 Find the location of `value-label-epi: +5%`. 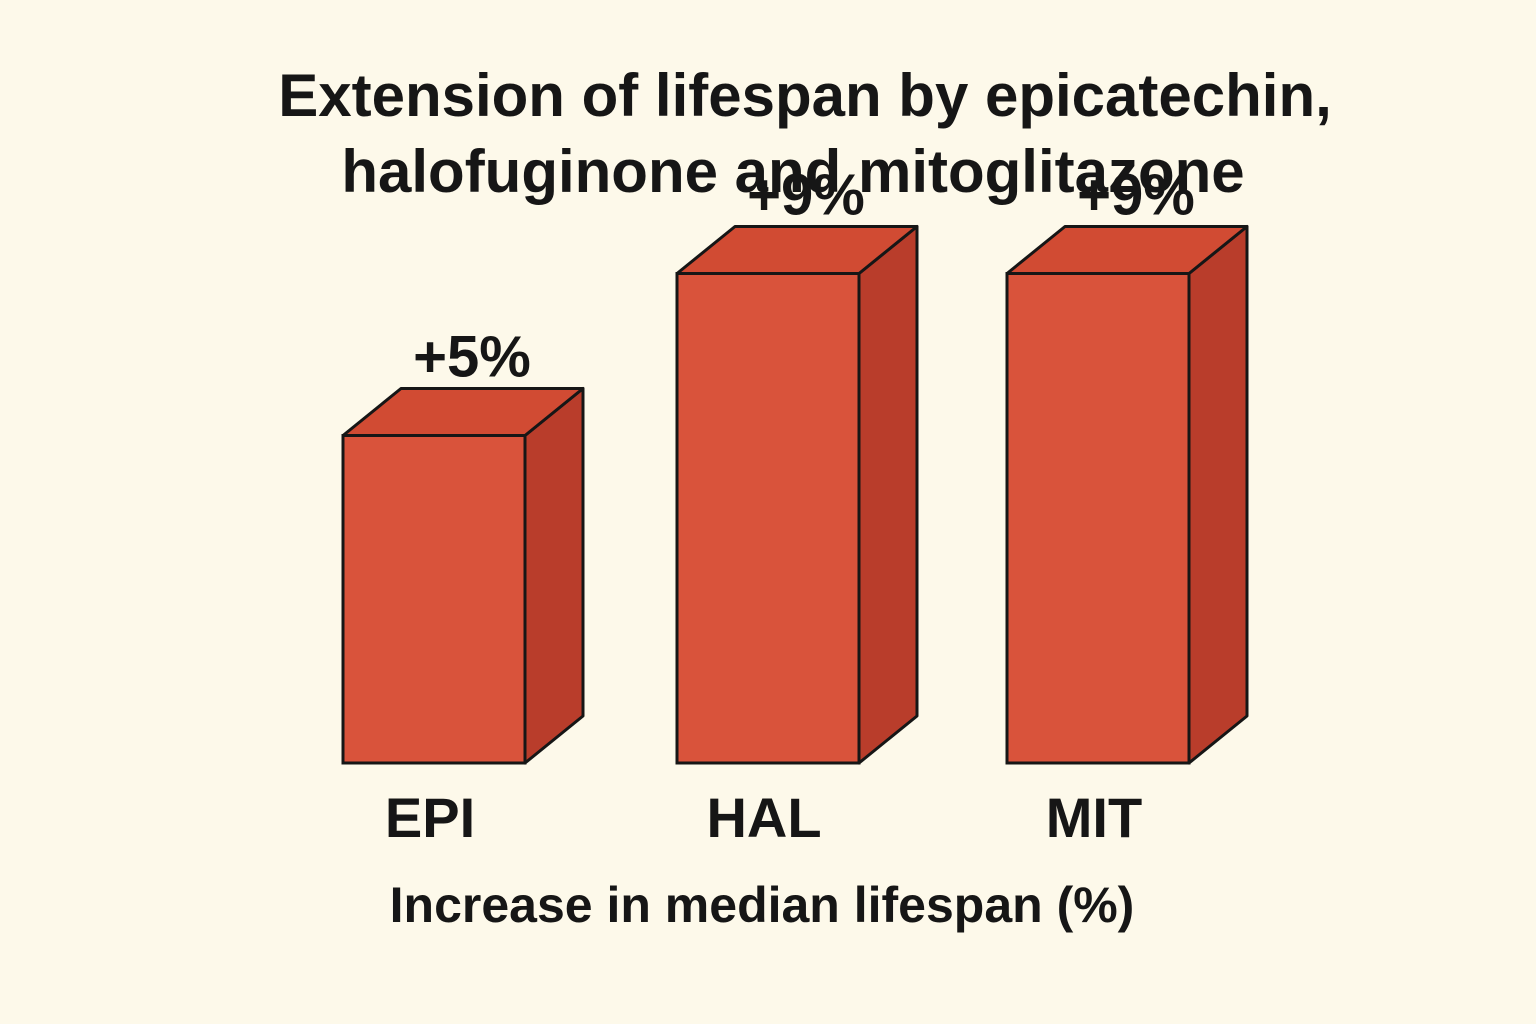

value-label-epi: +5% is located at coordinates (472, 357).